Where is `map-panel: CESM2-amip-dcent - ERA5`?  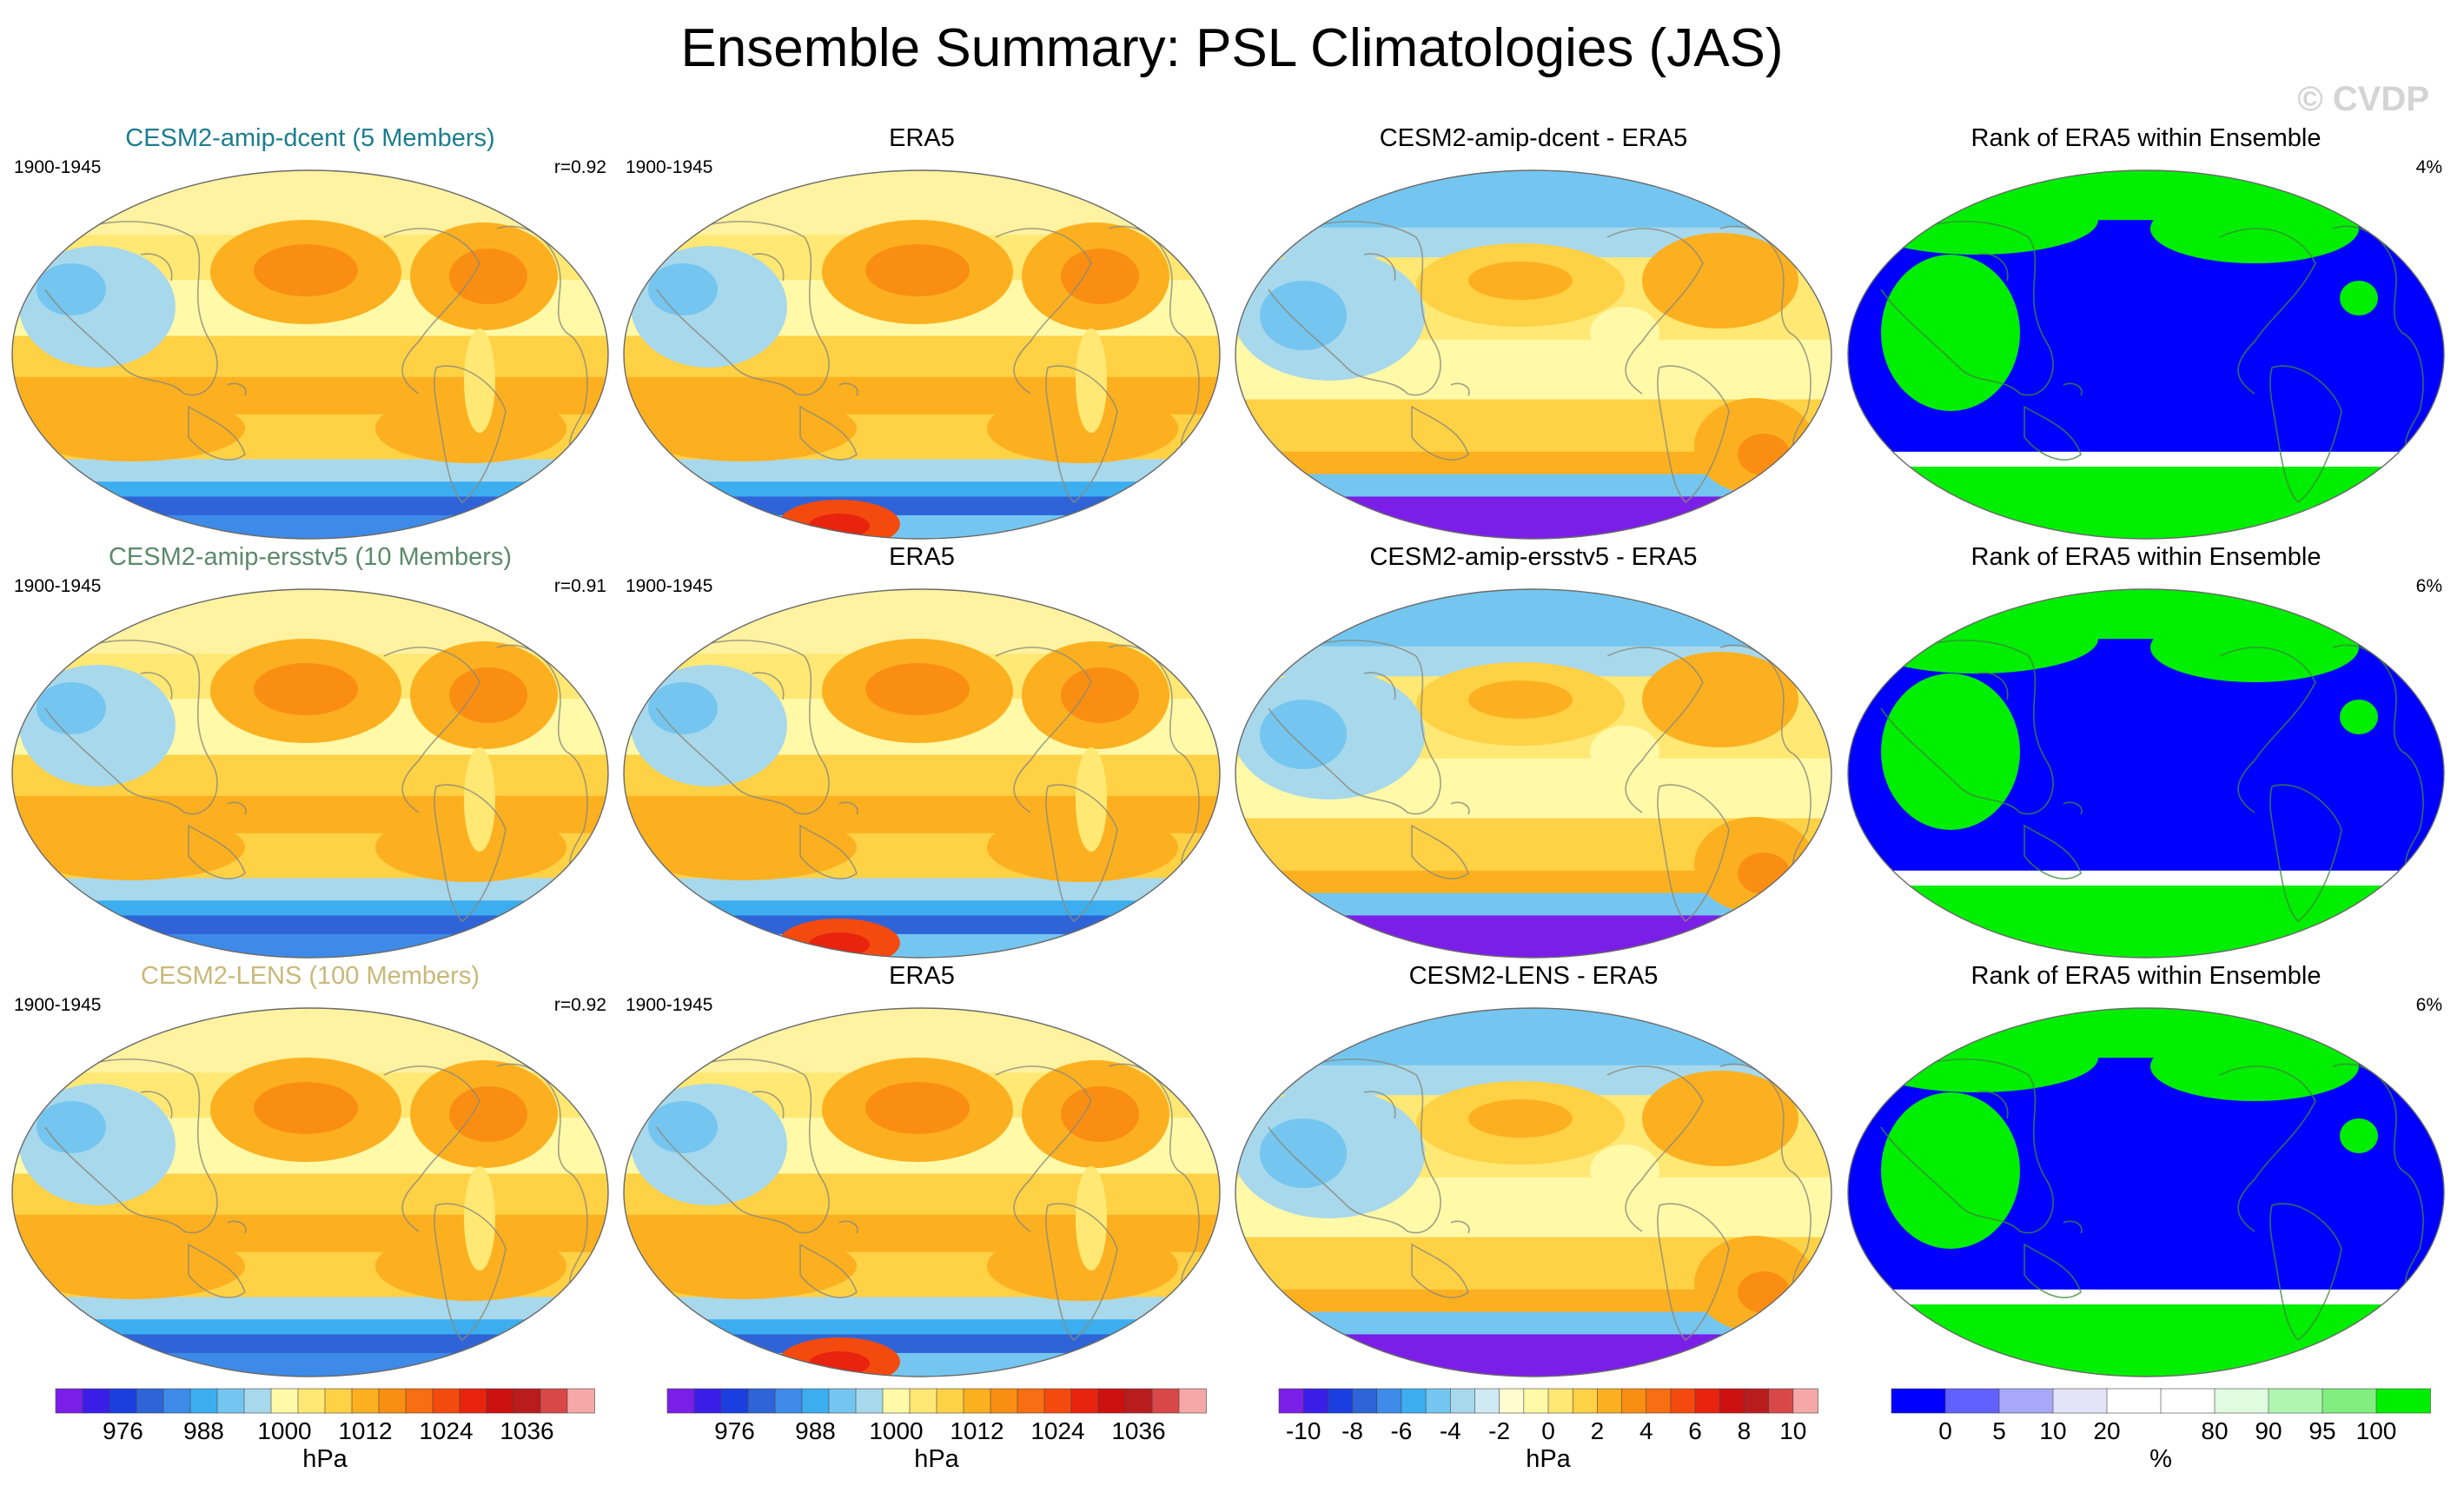 map-panel: CESM2-amip-dcent - ERA5 is located at coordinates (1533, 332).